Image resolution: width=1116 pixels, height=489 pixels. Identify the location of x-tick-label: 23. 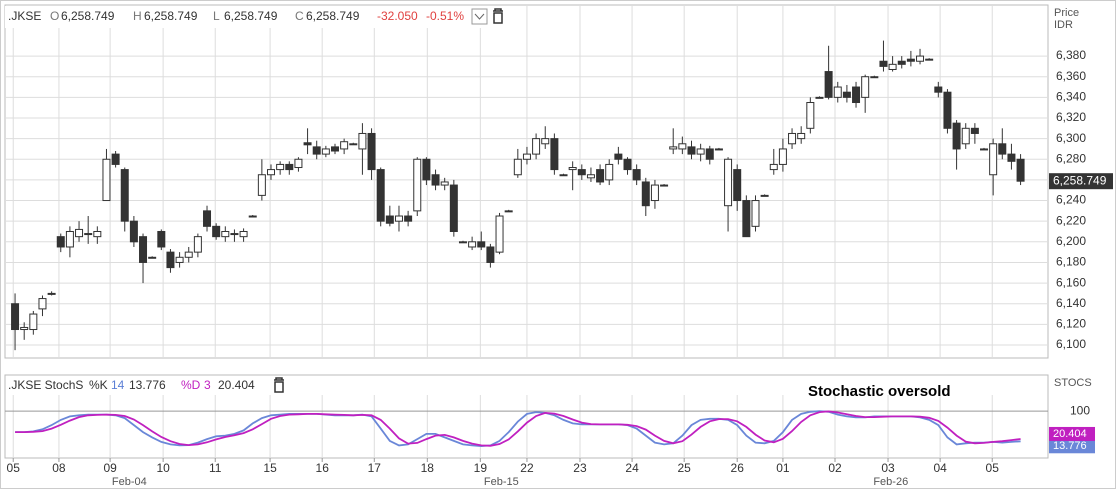
(580, 468).